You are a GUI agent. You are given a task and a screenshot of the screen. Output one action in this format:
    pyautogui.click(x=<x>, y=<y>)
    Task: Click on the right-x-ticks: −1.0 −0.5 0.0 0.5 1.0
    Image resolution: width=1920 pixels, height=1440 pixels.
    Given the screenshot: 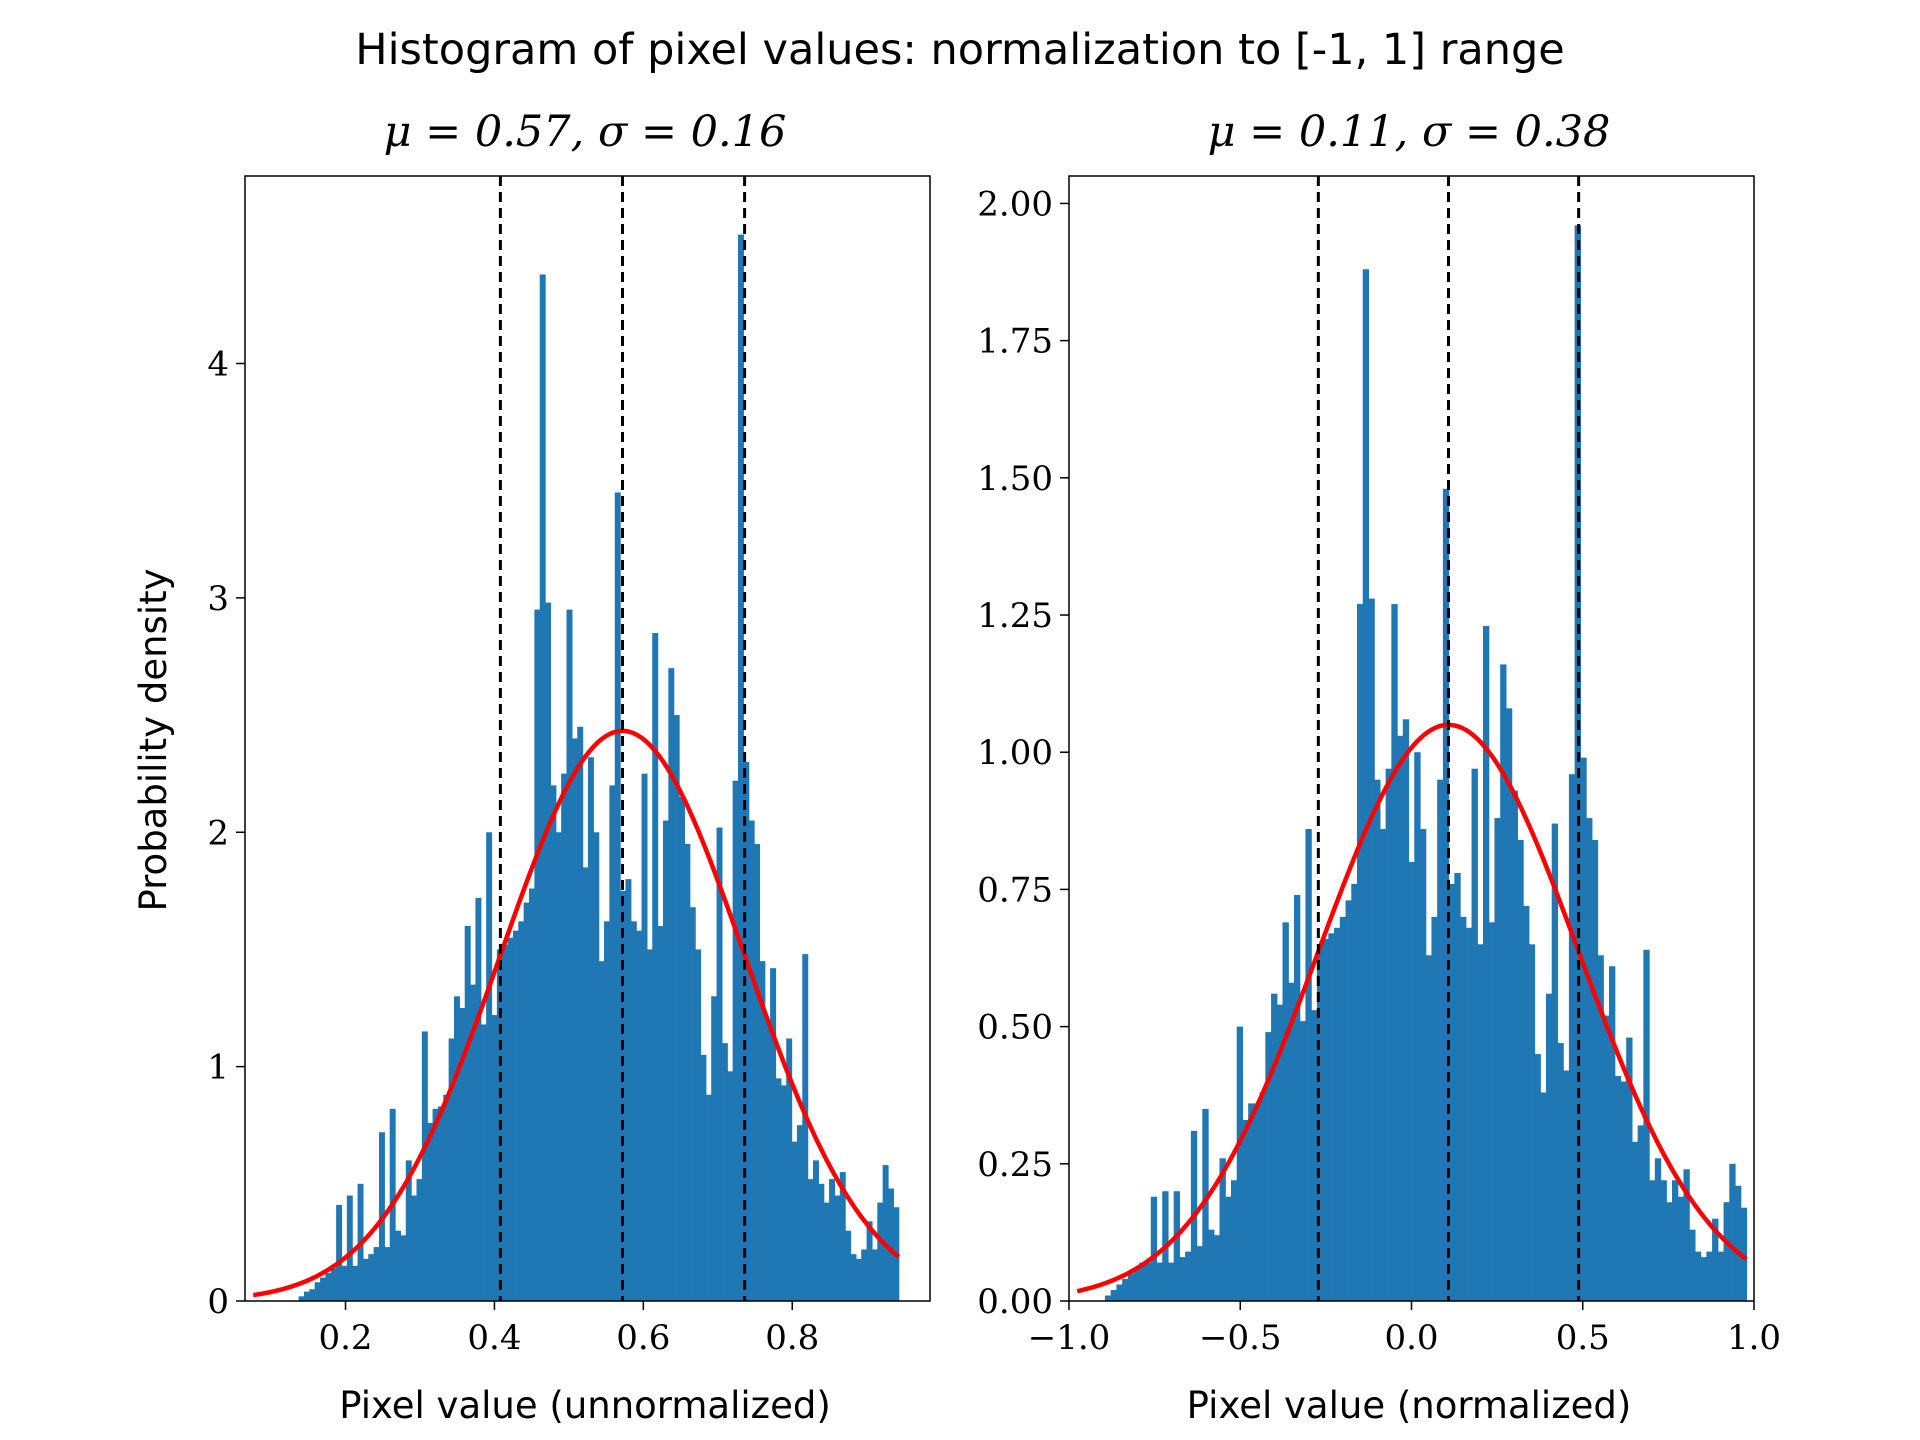 What is the action you would take?
    pyautogui.click(x=1404, y=1329)
    